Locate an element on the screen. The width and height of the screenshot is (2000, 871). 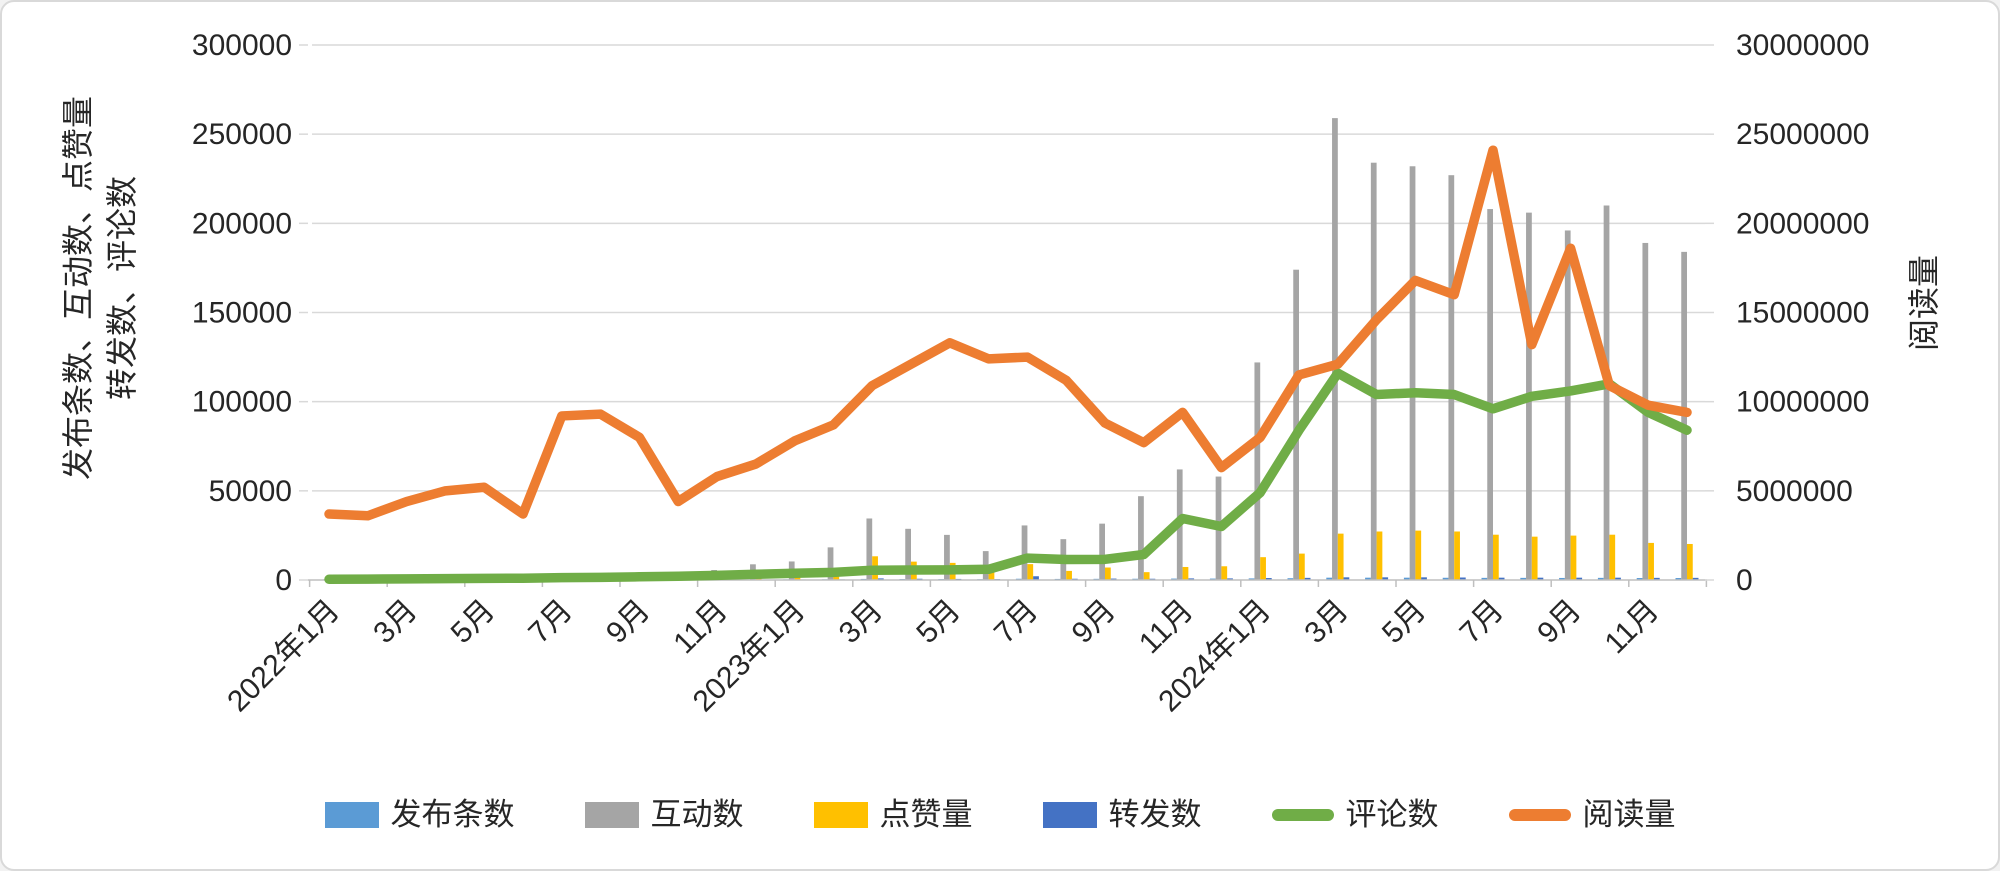
interactions-swatch-icon is located at coordinates (611, 814).